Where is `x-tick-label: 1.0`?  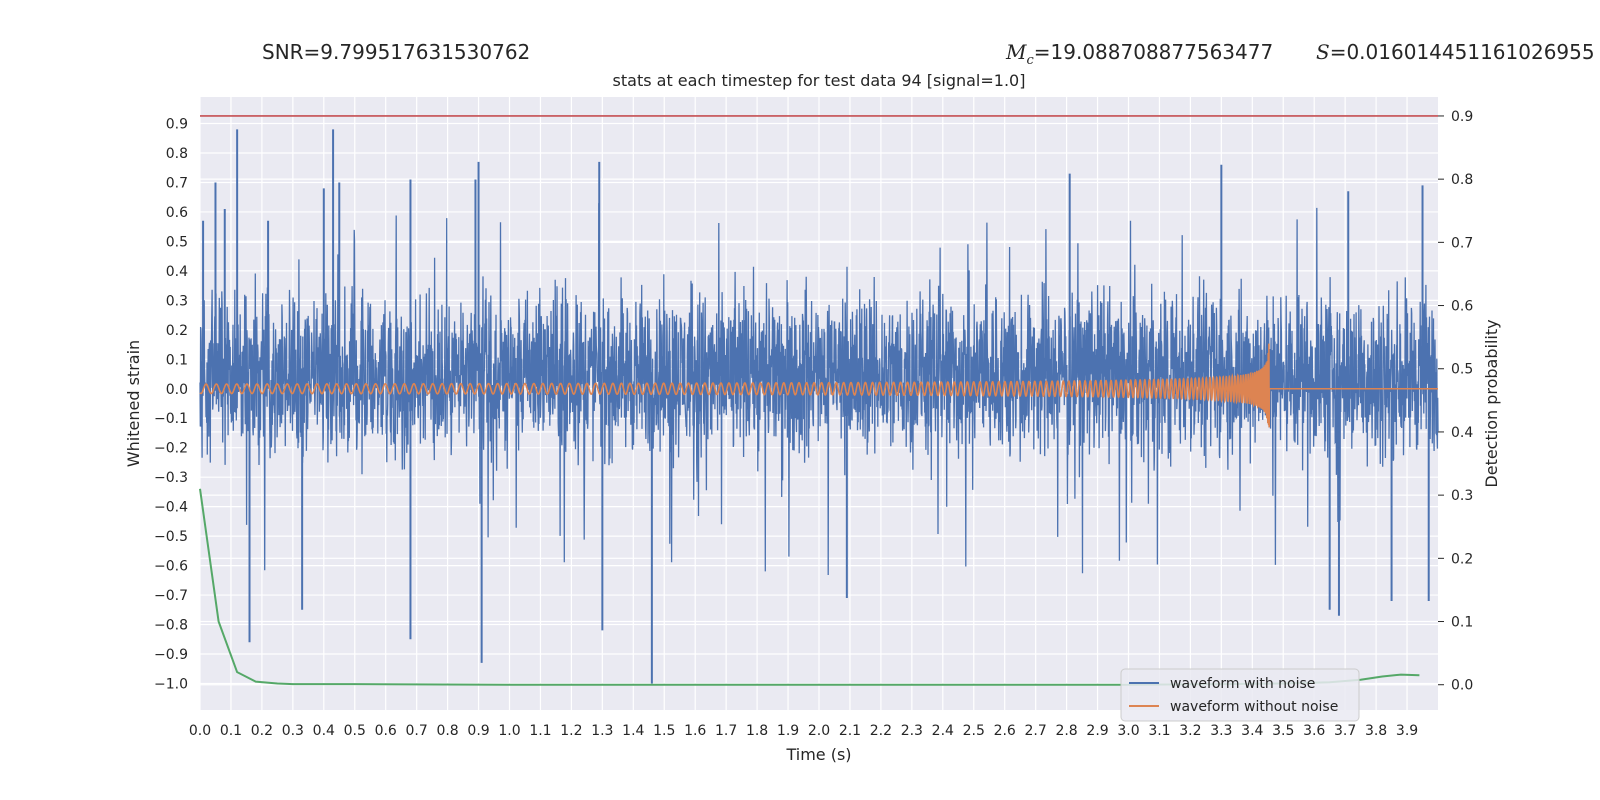 x-tick-label: 1.0 is located at coordinates (509, 731).